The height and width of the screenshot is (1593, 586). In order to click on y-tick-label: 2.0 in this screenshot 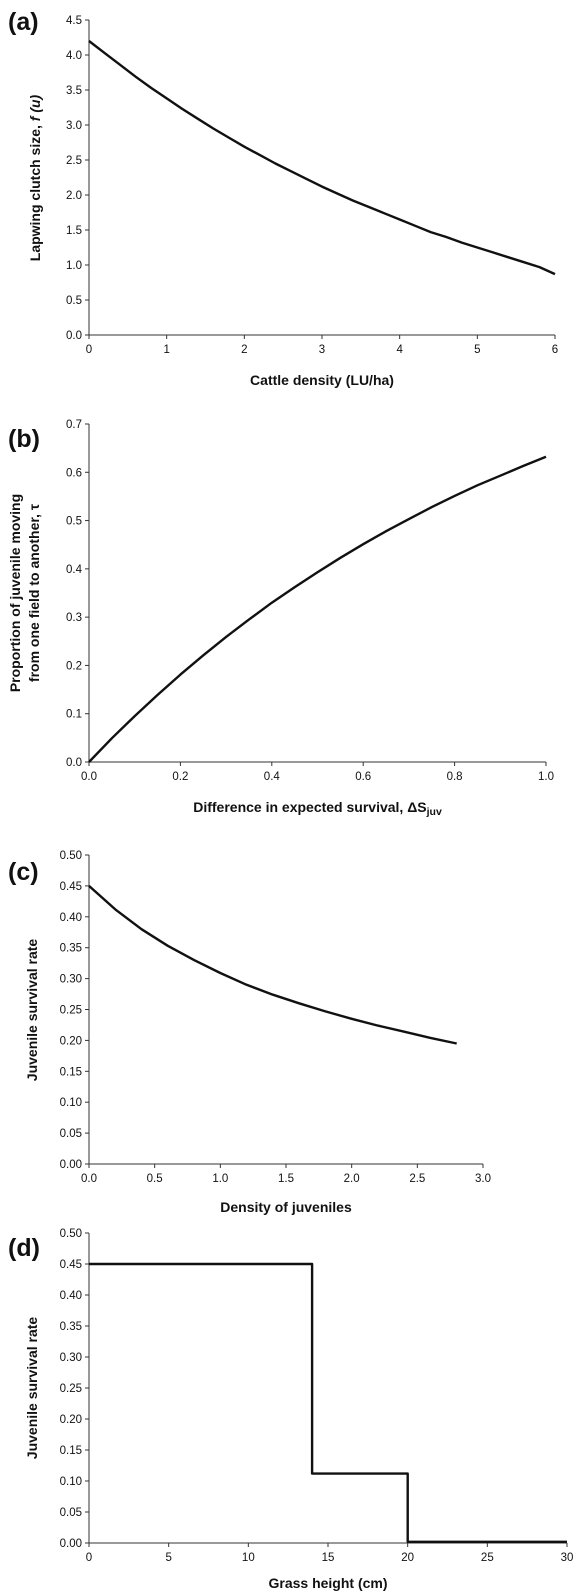, I will do `click(74, 196)`.